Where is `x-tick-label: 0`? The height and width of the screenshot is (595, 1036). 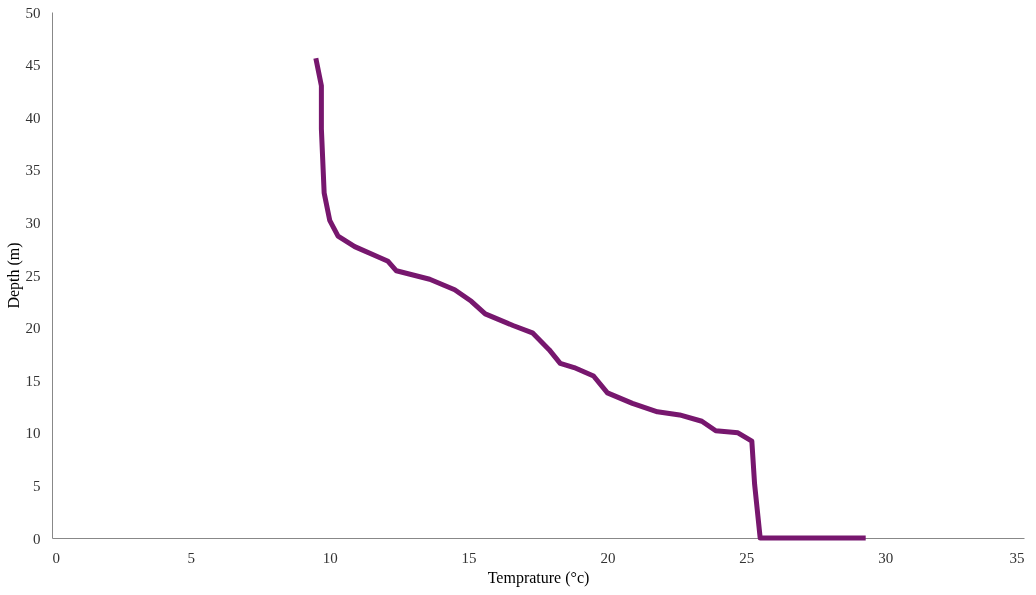
x-tick-label: 0 is located at coordinates (56, 557).